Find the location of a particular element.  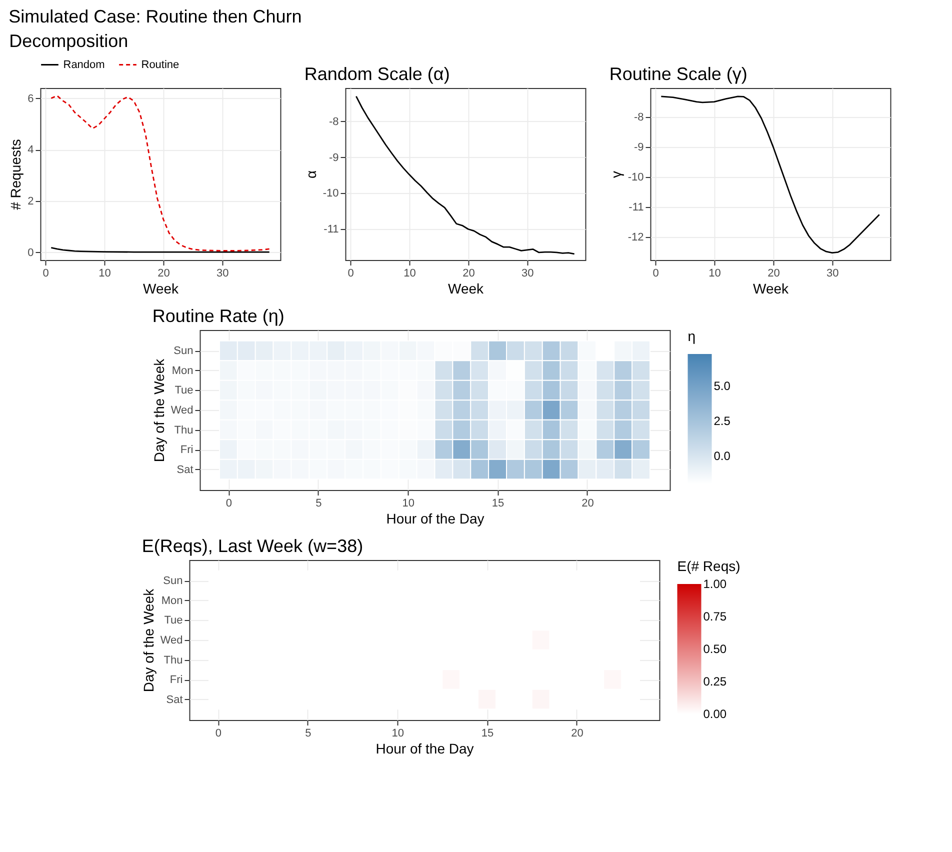

chart-title: E(Reqs), Last Week (w=38) is located at coordinates (253, 546).